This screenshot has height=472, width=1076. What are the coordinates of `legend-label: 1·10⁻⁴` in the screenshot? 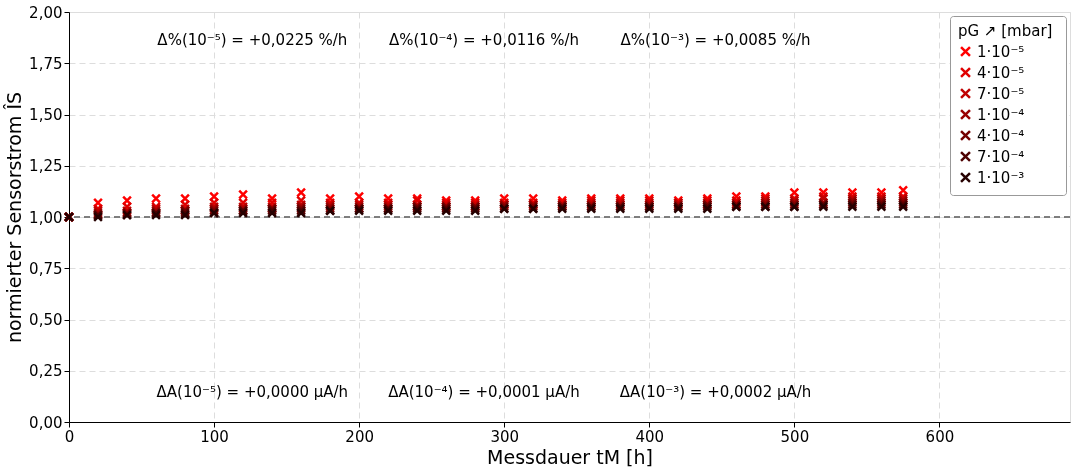 It's located at (1001, 114).